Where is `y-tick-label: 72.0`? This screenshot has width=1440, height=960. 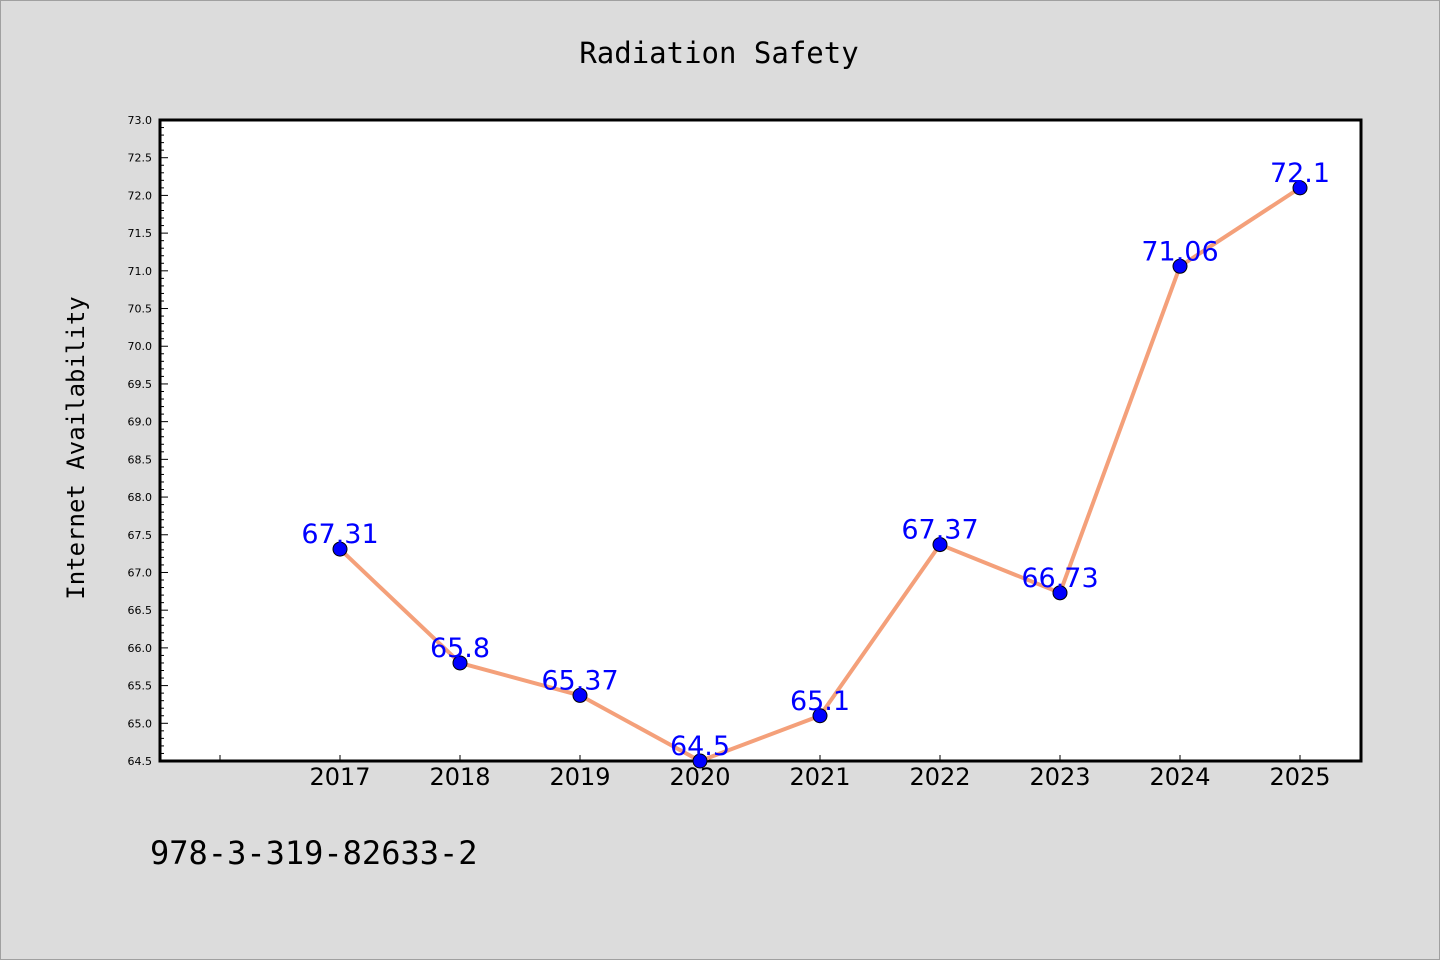
y-tick-label: 72.0 is located at coordinates (140, 195).